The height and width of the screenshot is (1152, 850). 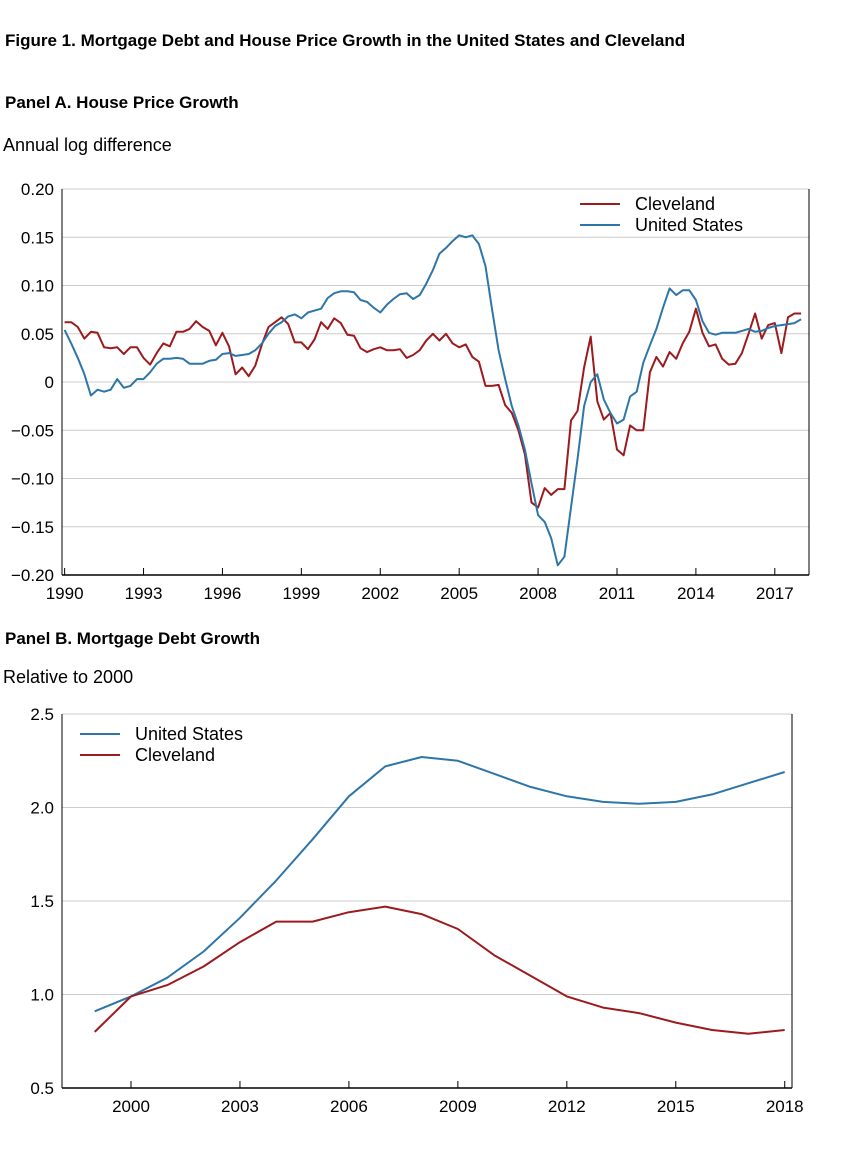 What do you see at coordinates (49, 382) in the screenshot?
I see `y-tick-label: 0` at bounding box center [49, 382].